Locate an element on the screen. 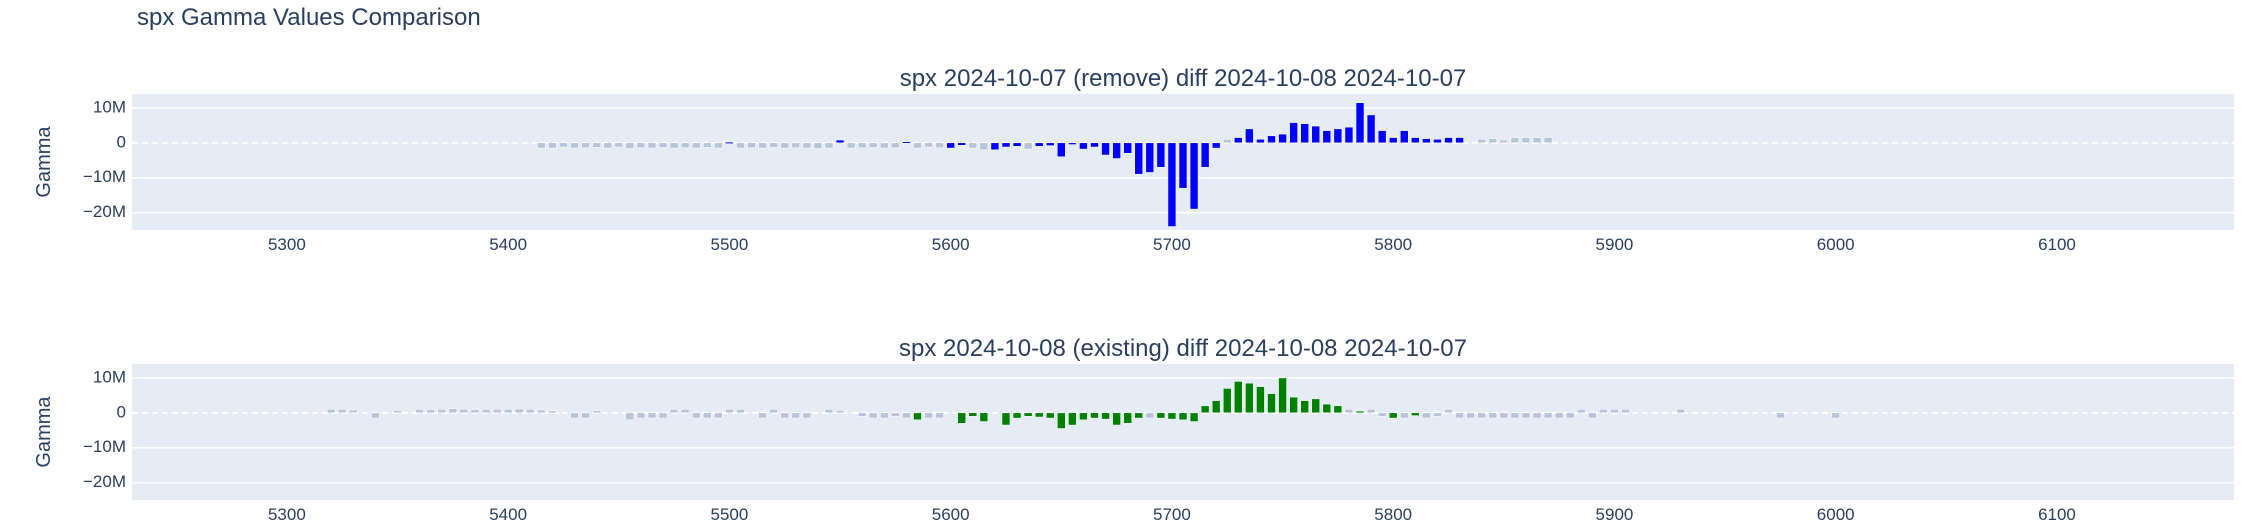 This screenshot has width=2265, height=529. x-tick-label: 5700 is located at coordinates (1172, 244).